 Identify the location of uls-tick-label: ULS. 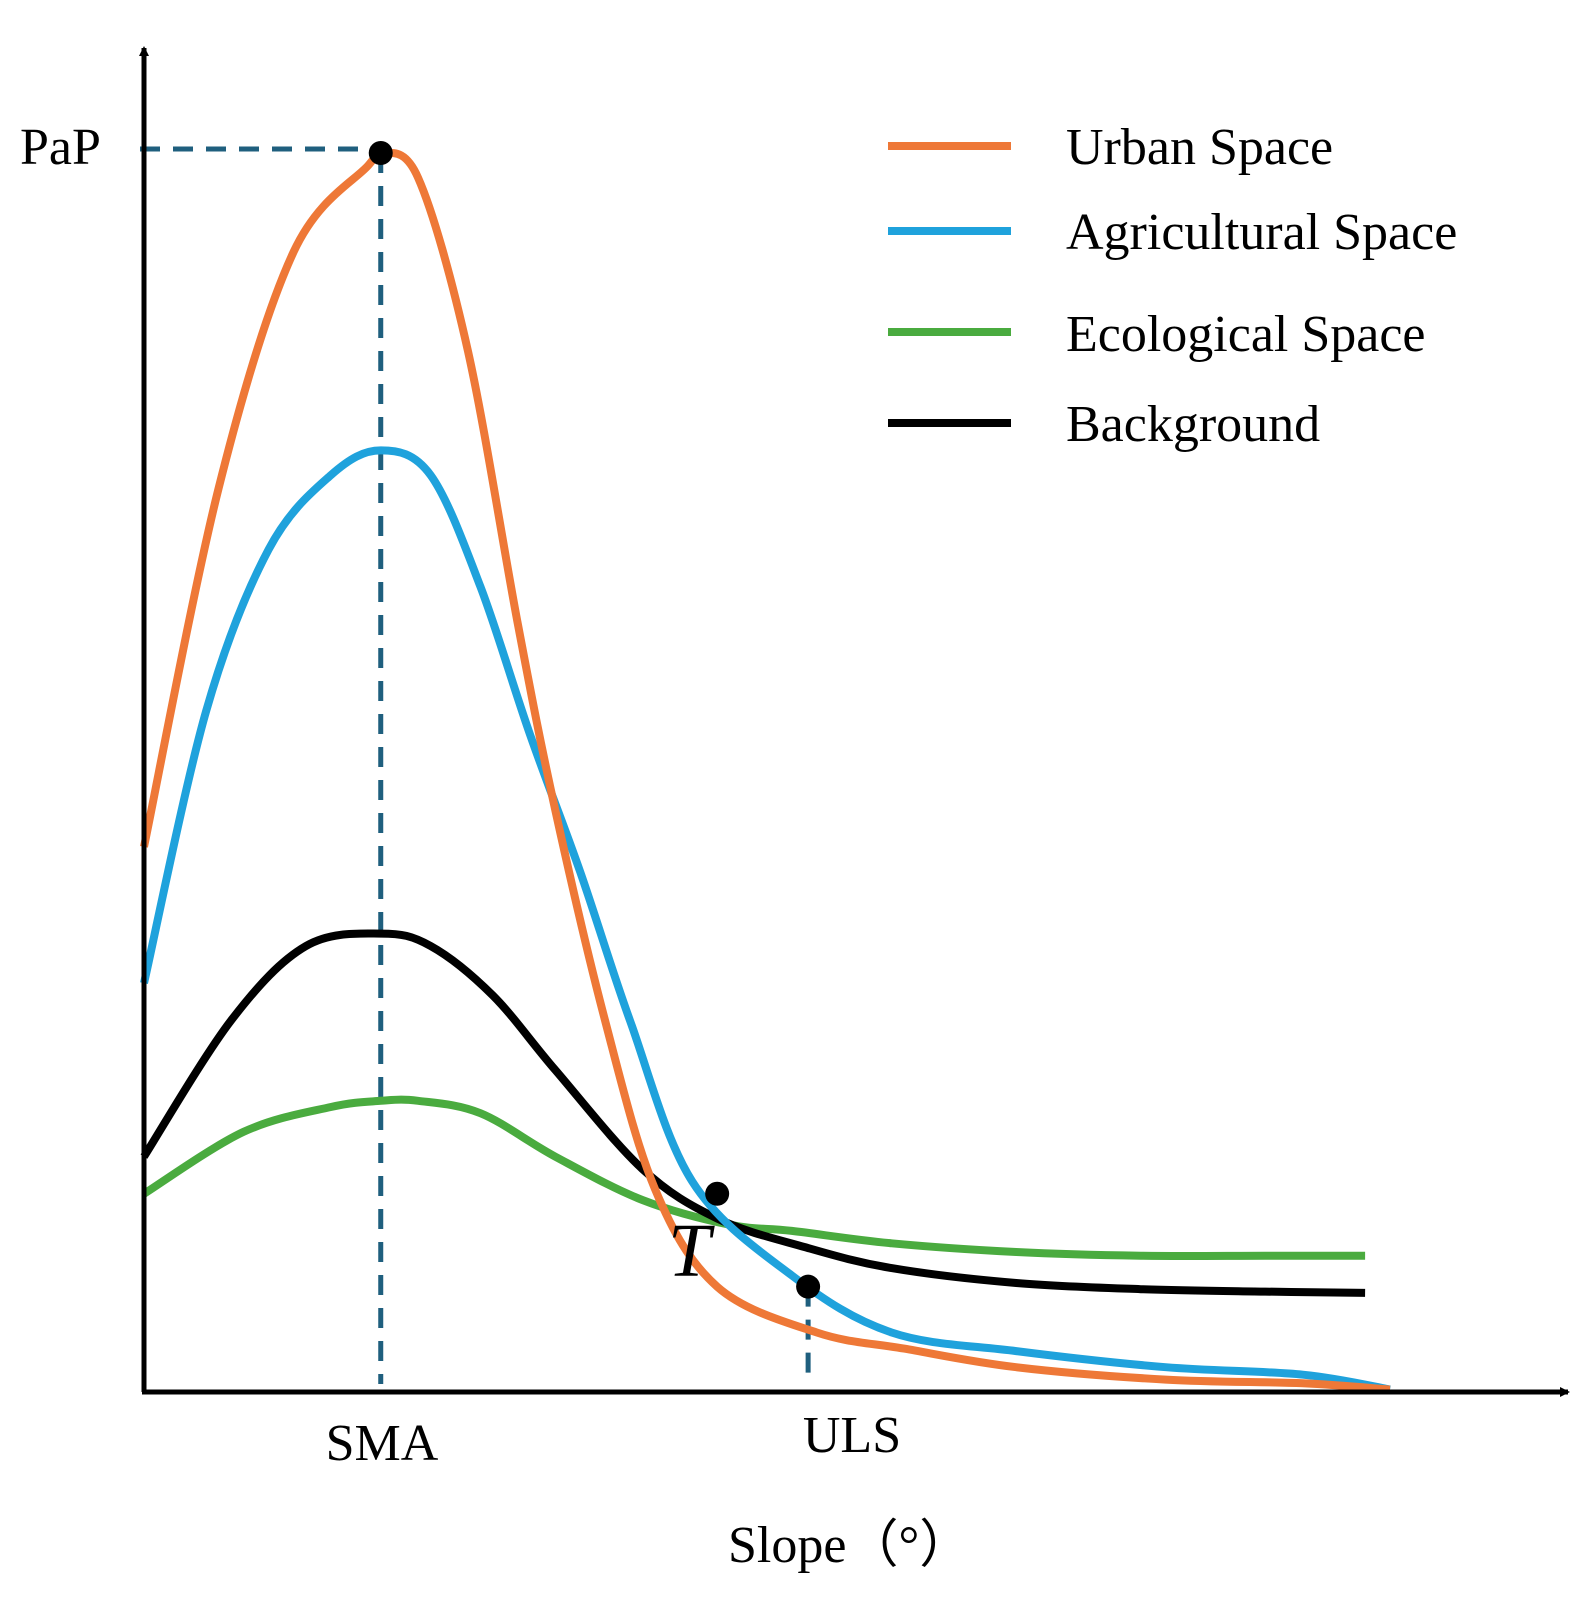
(852, 1435).